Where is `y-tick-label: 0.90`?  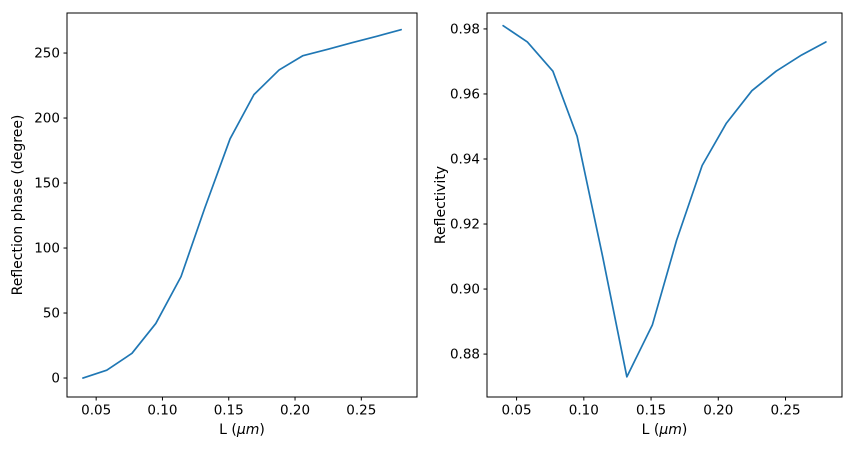
y-tick-label: 0.90 is located at coordinates (465, 290).